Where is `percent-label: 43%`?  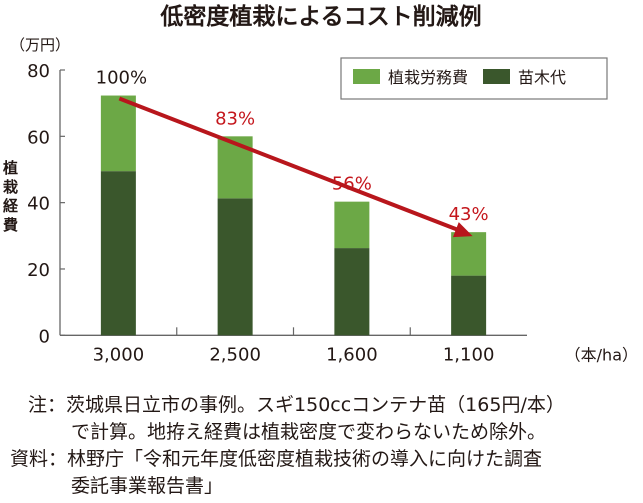
percent-label: 43% is located at coordinates (469, 214).